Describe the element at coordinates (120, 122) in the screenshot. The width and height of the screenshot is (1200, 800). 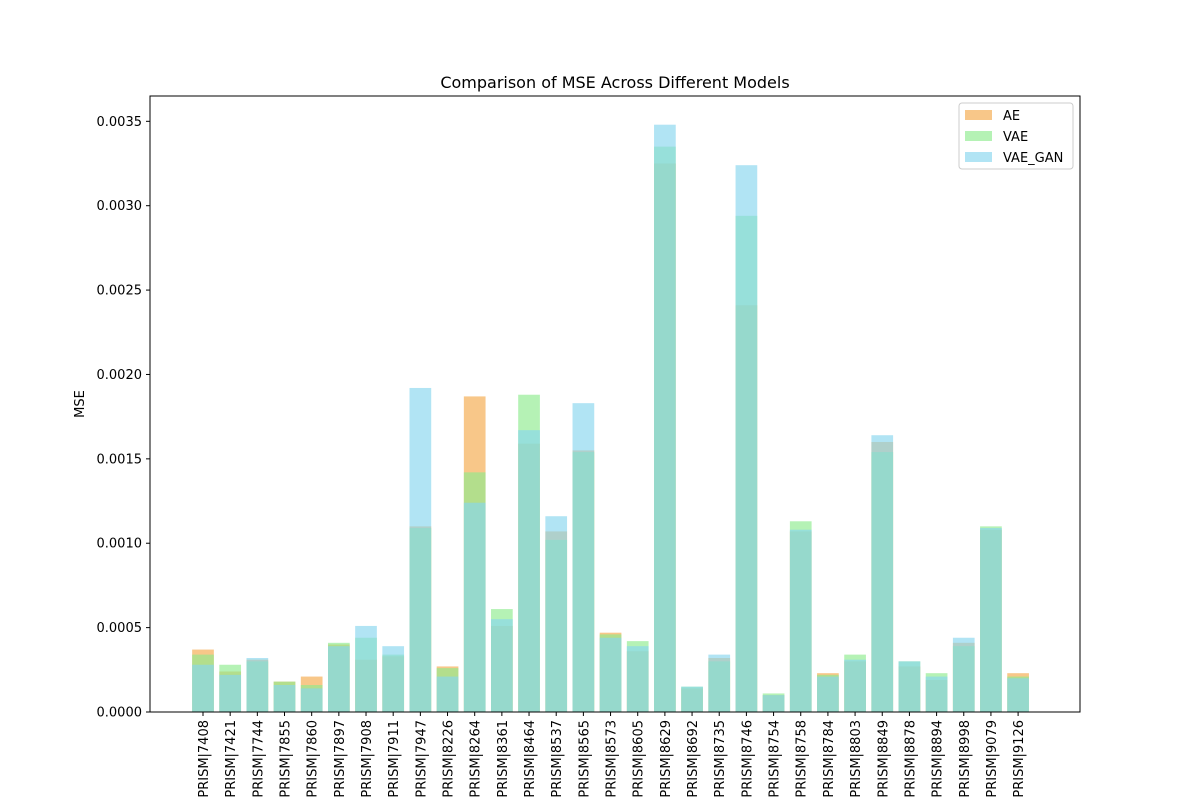
I see `y-tick-label: 0.0035` at that location.